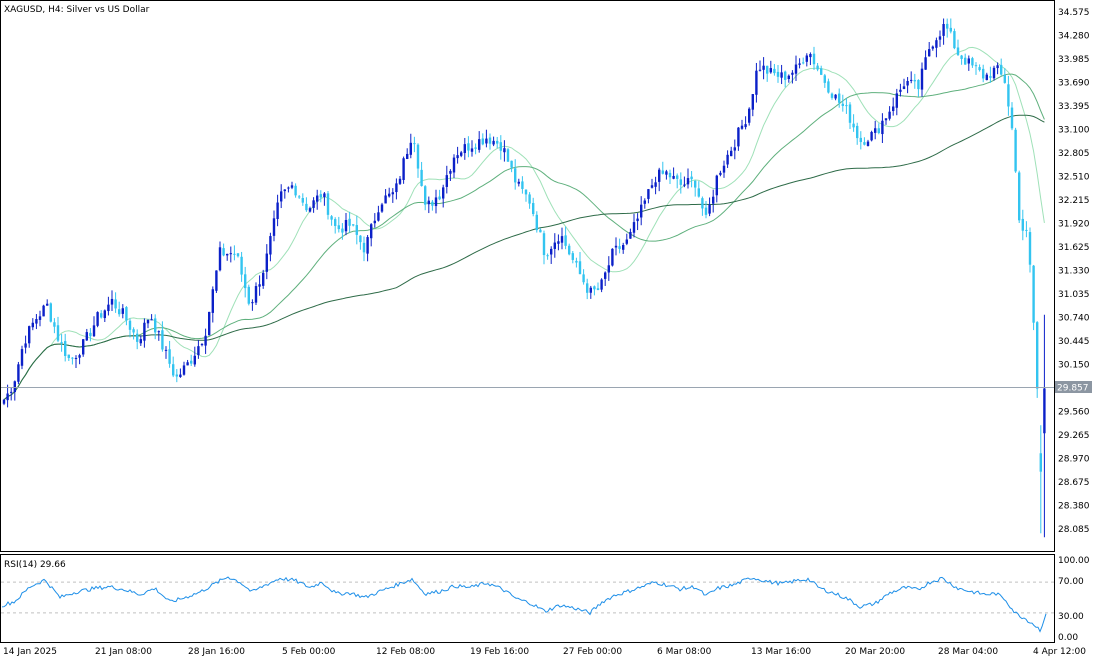 This screenshot has width=1100, height=660. I want to click on time-tick: 5 Feb 00:00, so click(309, 652).